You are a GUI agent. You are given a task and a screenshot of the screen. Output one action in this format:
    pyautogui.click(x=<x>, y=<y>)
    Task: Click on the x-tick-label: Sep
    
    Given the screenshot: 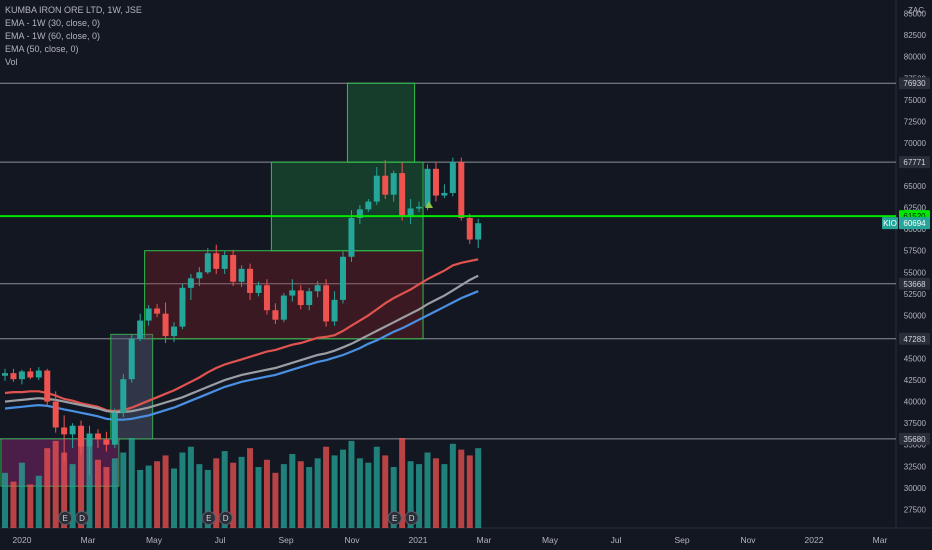 What is the action you would take?
    pyautogui.click(x=681, y=540)
    